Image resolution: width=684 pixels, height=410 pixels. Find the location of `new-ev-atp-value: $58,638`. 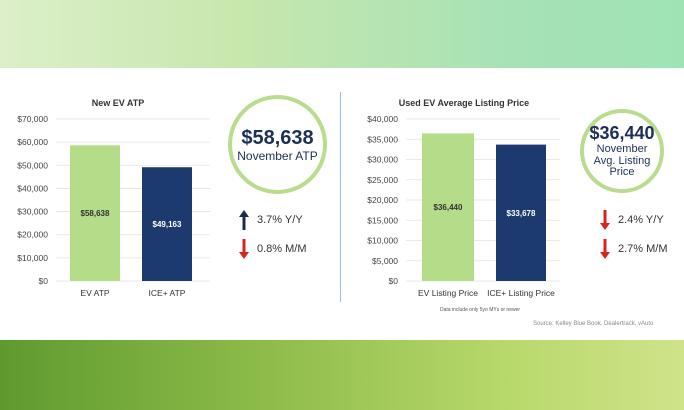

new-ev-atp-value: $58,638 is located at coordinates (277, 138).